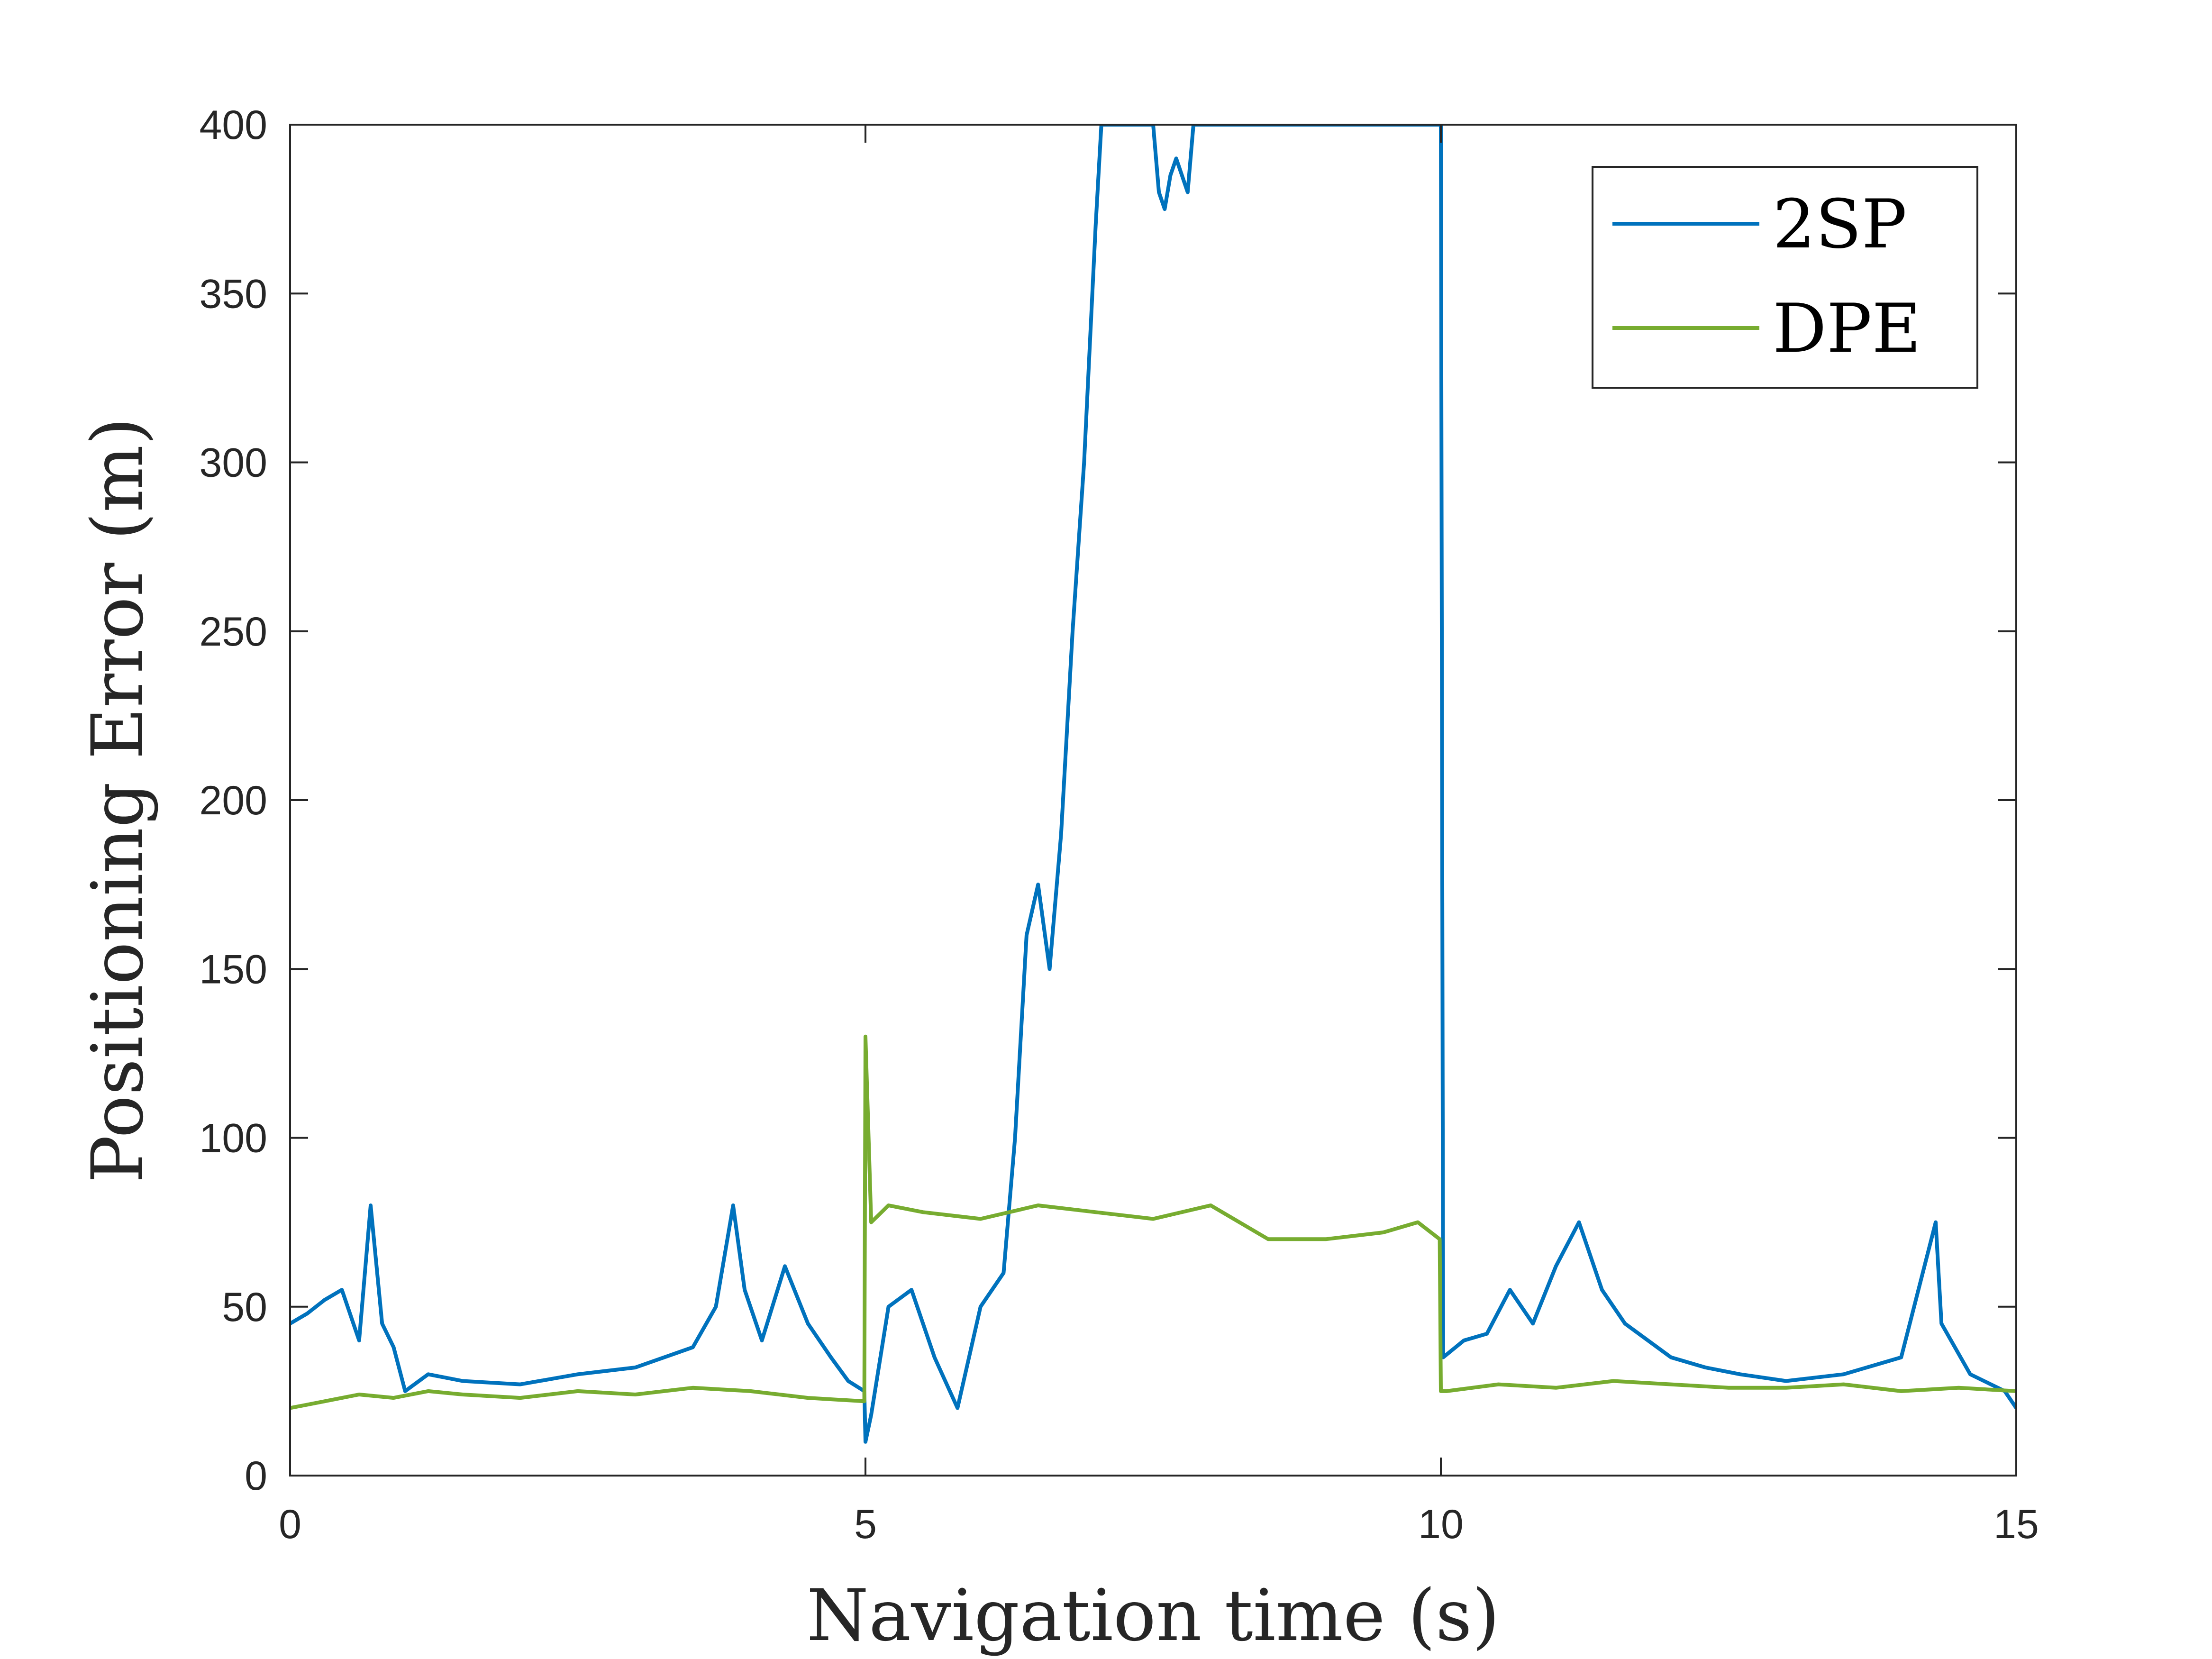  Describe the element at coordinates (234, 463) in the screenshot. I see `y-tick-label: 300` at that location.